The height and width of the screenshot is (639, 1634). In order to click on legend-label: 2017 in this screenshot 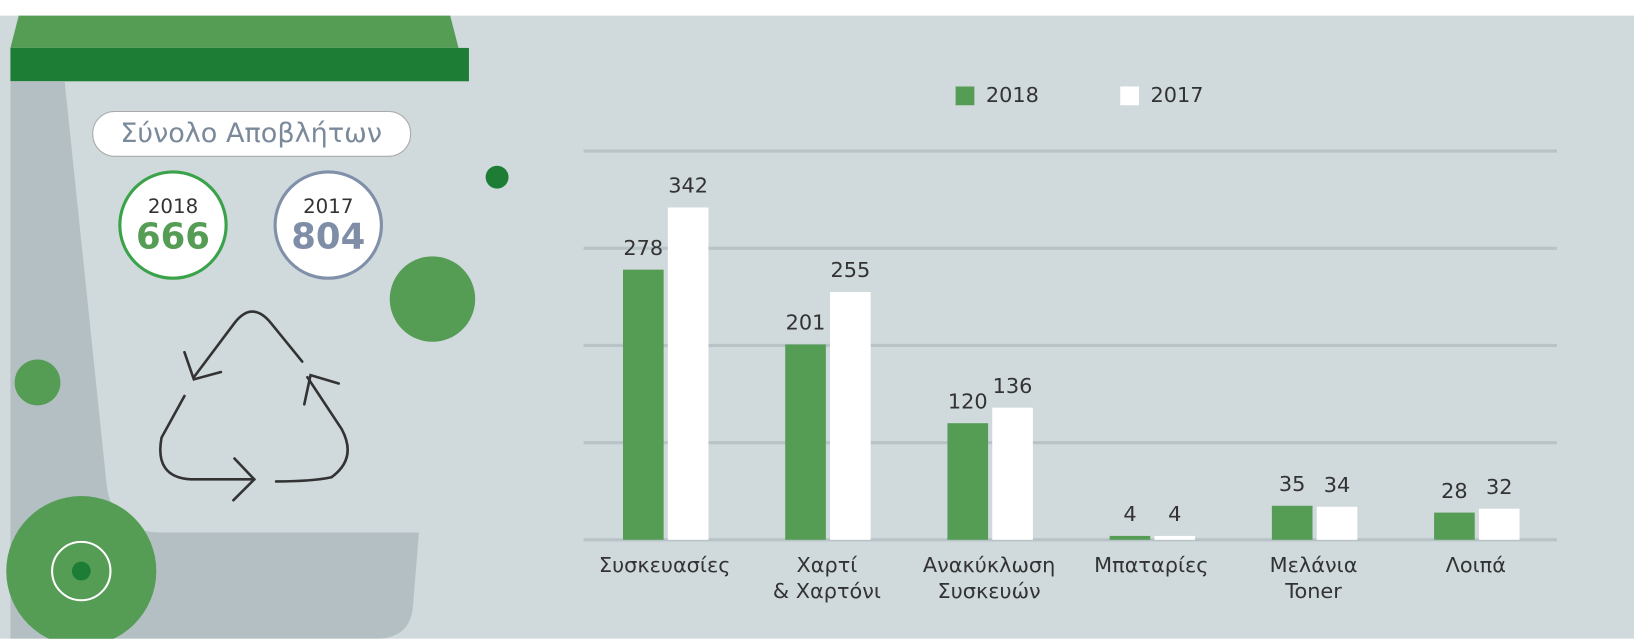, I will do `click(1176, 95)`.